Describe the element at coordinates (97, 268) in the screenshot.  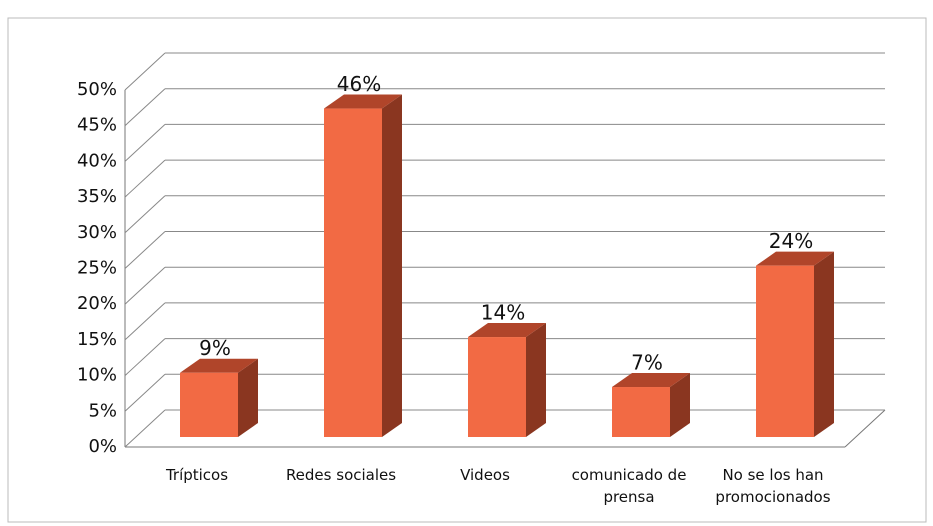
I see `y-tick-label: 25%` at that location.